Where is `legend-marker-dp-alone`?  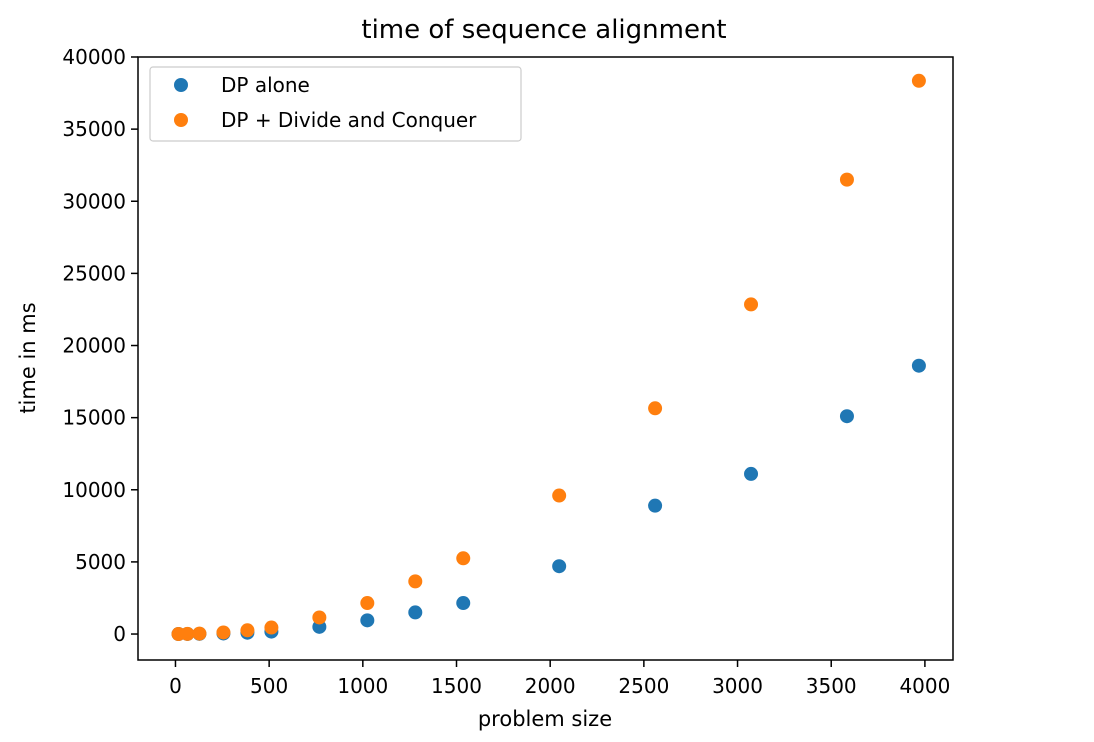 legend-marker-dp-alone is located at coordinates (181, 85).